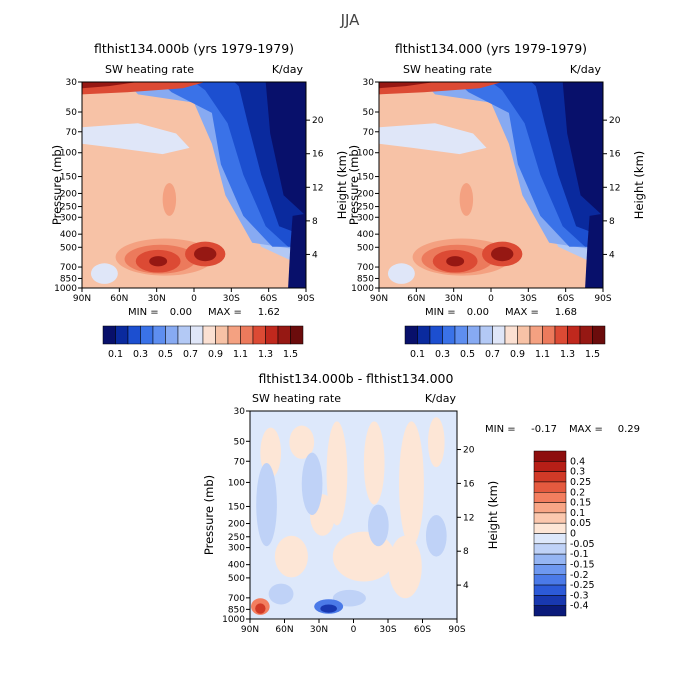  Describe the element at coordinates (639, 185) in the screenshot. I see `panel-b-ylabel-right: Height (km)` at that location.